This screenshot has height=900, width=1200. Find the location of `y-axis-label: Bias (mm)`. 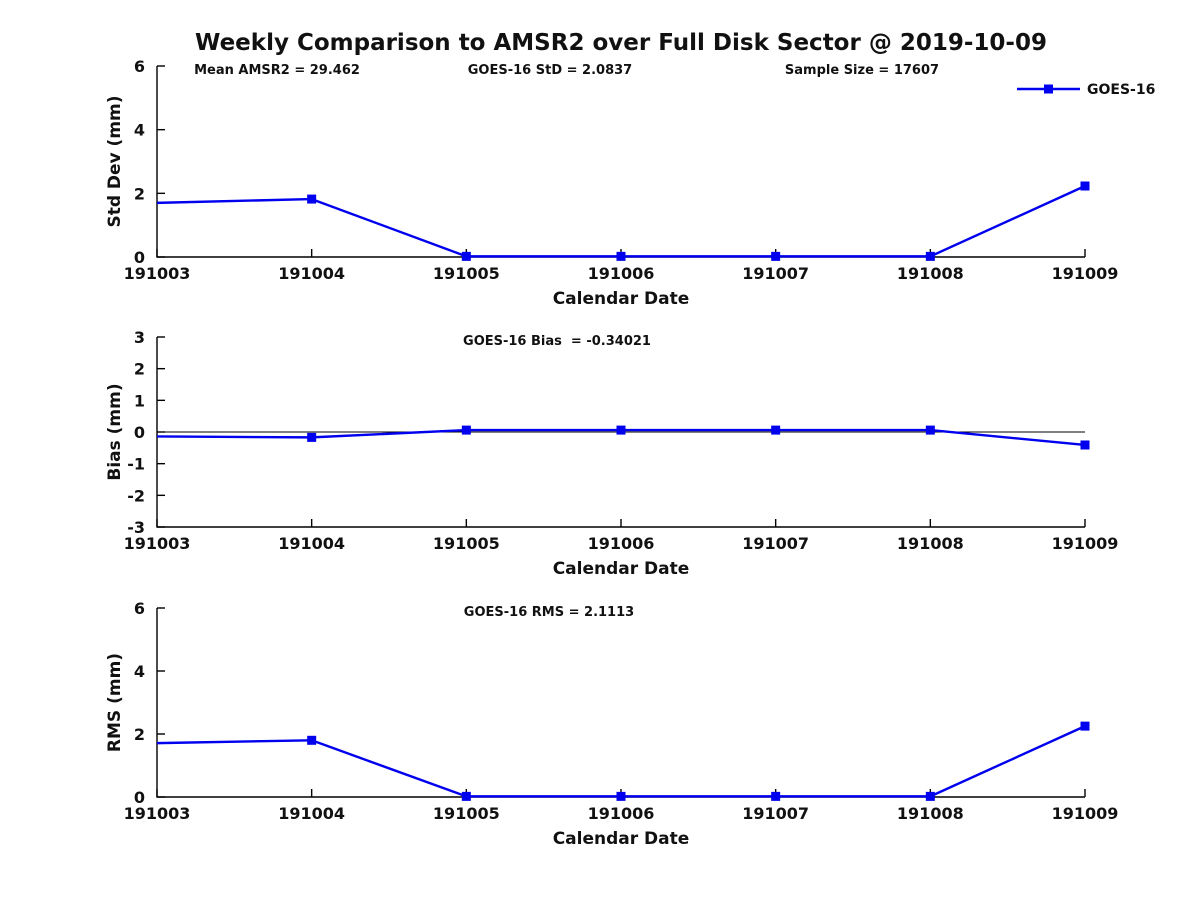

y-axis-label: Bias (mm) is located at coordinates (115, 431).